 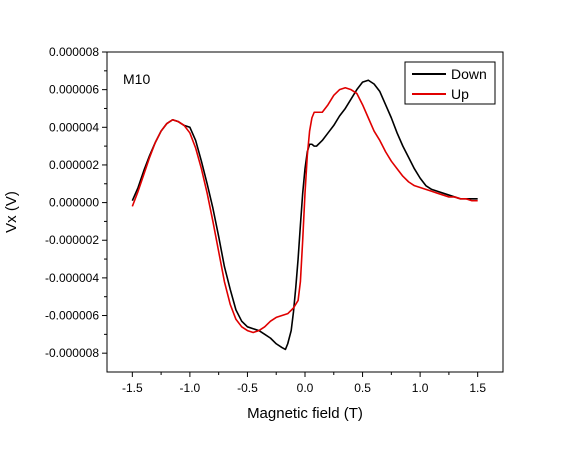 I want to click on legend-box, so click(x=450, y=83).